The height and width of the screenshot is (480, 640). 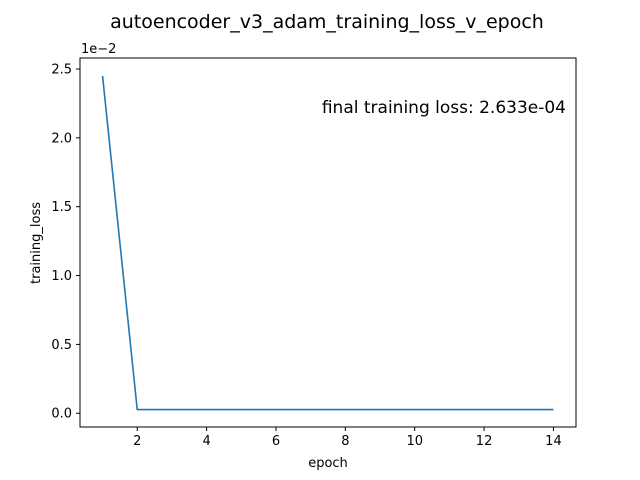 What do you see at coordinates (414, 441) in the screenshot?
I see `x-tick-label: 10` at bounding box center [414, 441].